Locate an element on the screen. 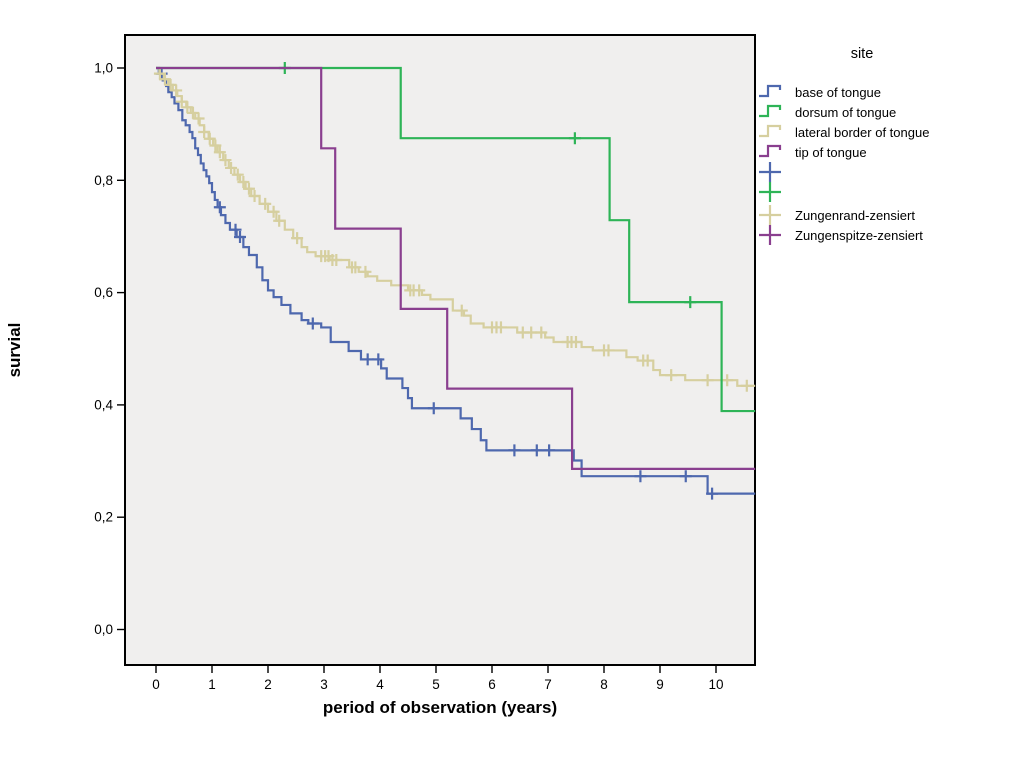  x-tick-label: 1 is located at coordinates (212, 684).